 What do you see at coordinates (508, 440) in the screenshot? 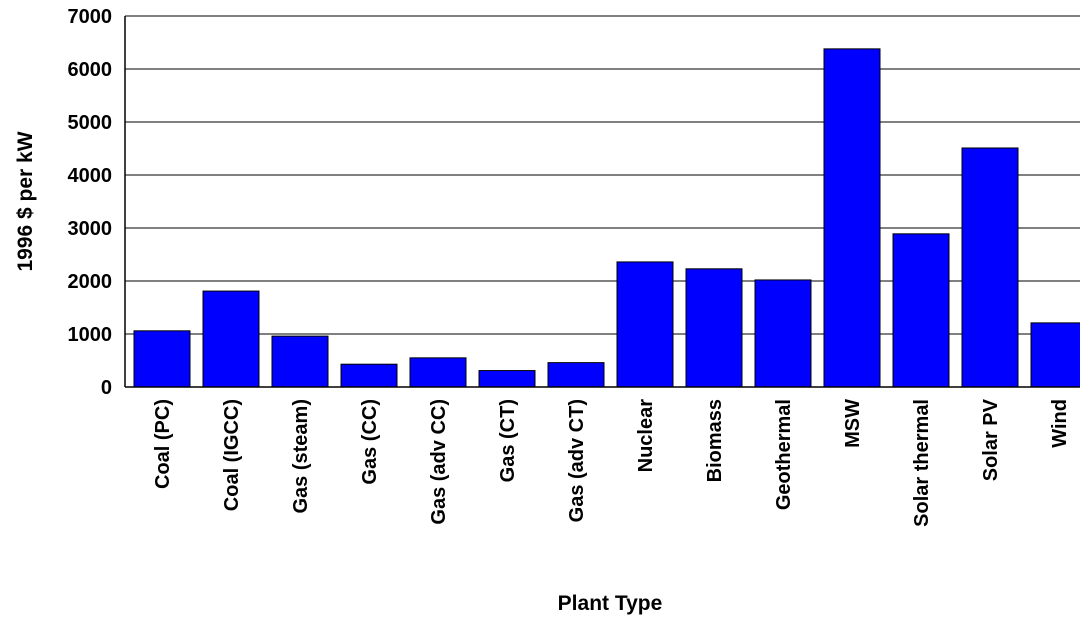
I see `x-tick-label: Gas (CT)` at bounding box center [508, 440].